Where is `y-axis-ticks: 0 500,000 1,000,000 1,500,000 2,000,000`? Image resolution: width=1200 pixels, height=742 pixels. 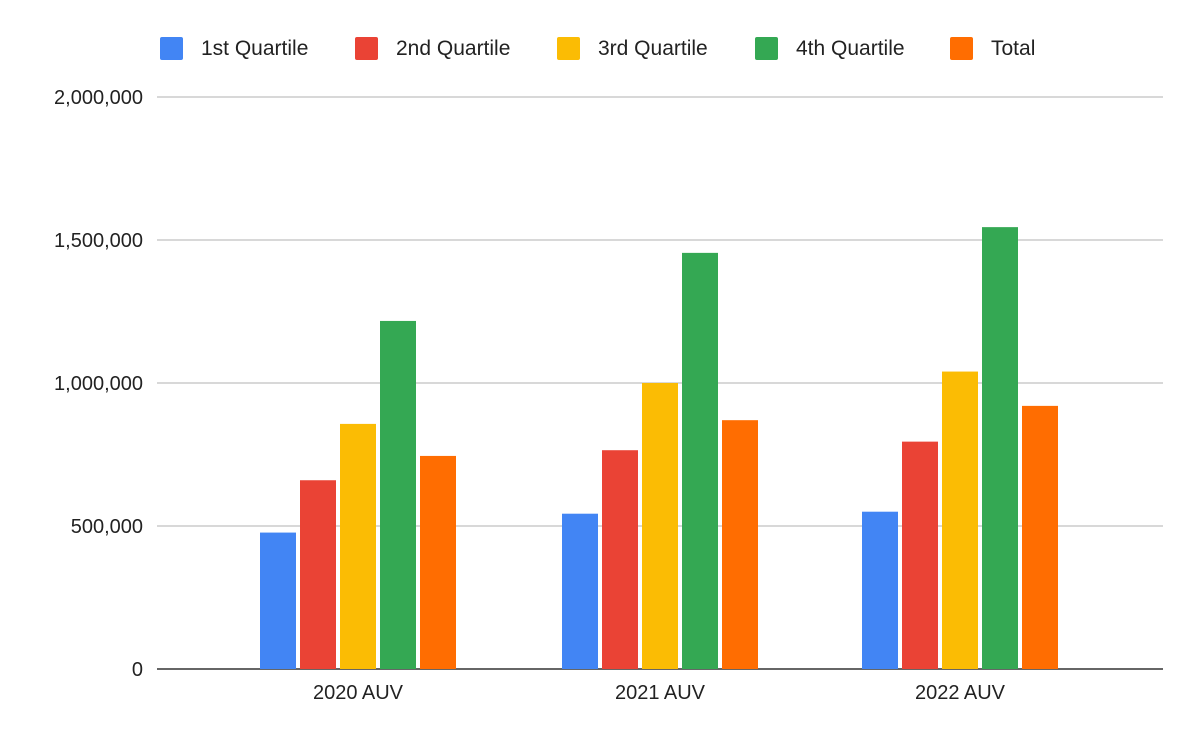
y-axis-ticks: 0 500,000 1,000,000 1,500,000 2,000,000 is located at coordinates (98, 384).